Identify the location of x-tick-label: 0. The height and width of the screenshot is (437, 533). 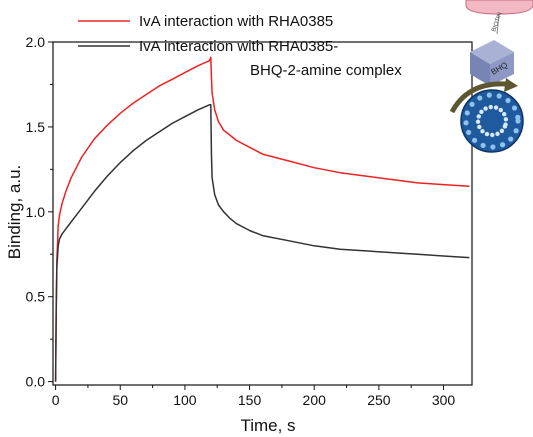
(56, 400).